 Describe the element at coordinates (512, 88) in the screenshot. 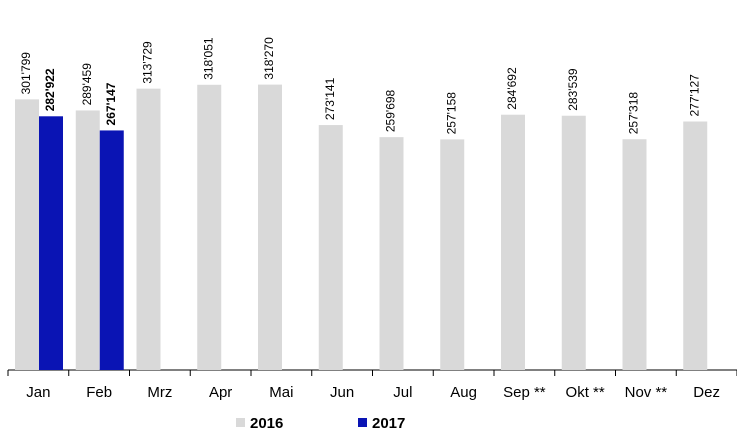

I see `value-label: 284'692` at that location.